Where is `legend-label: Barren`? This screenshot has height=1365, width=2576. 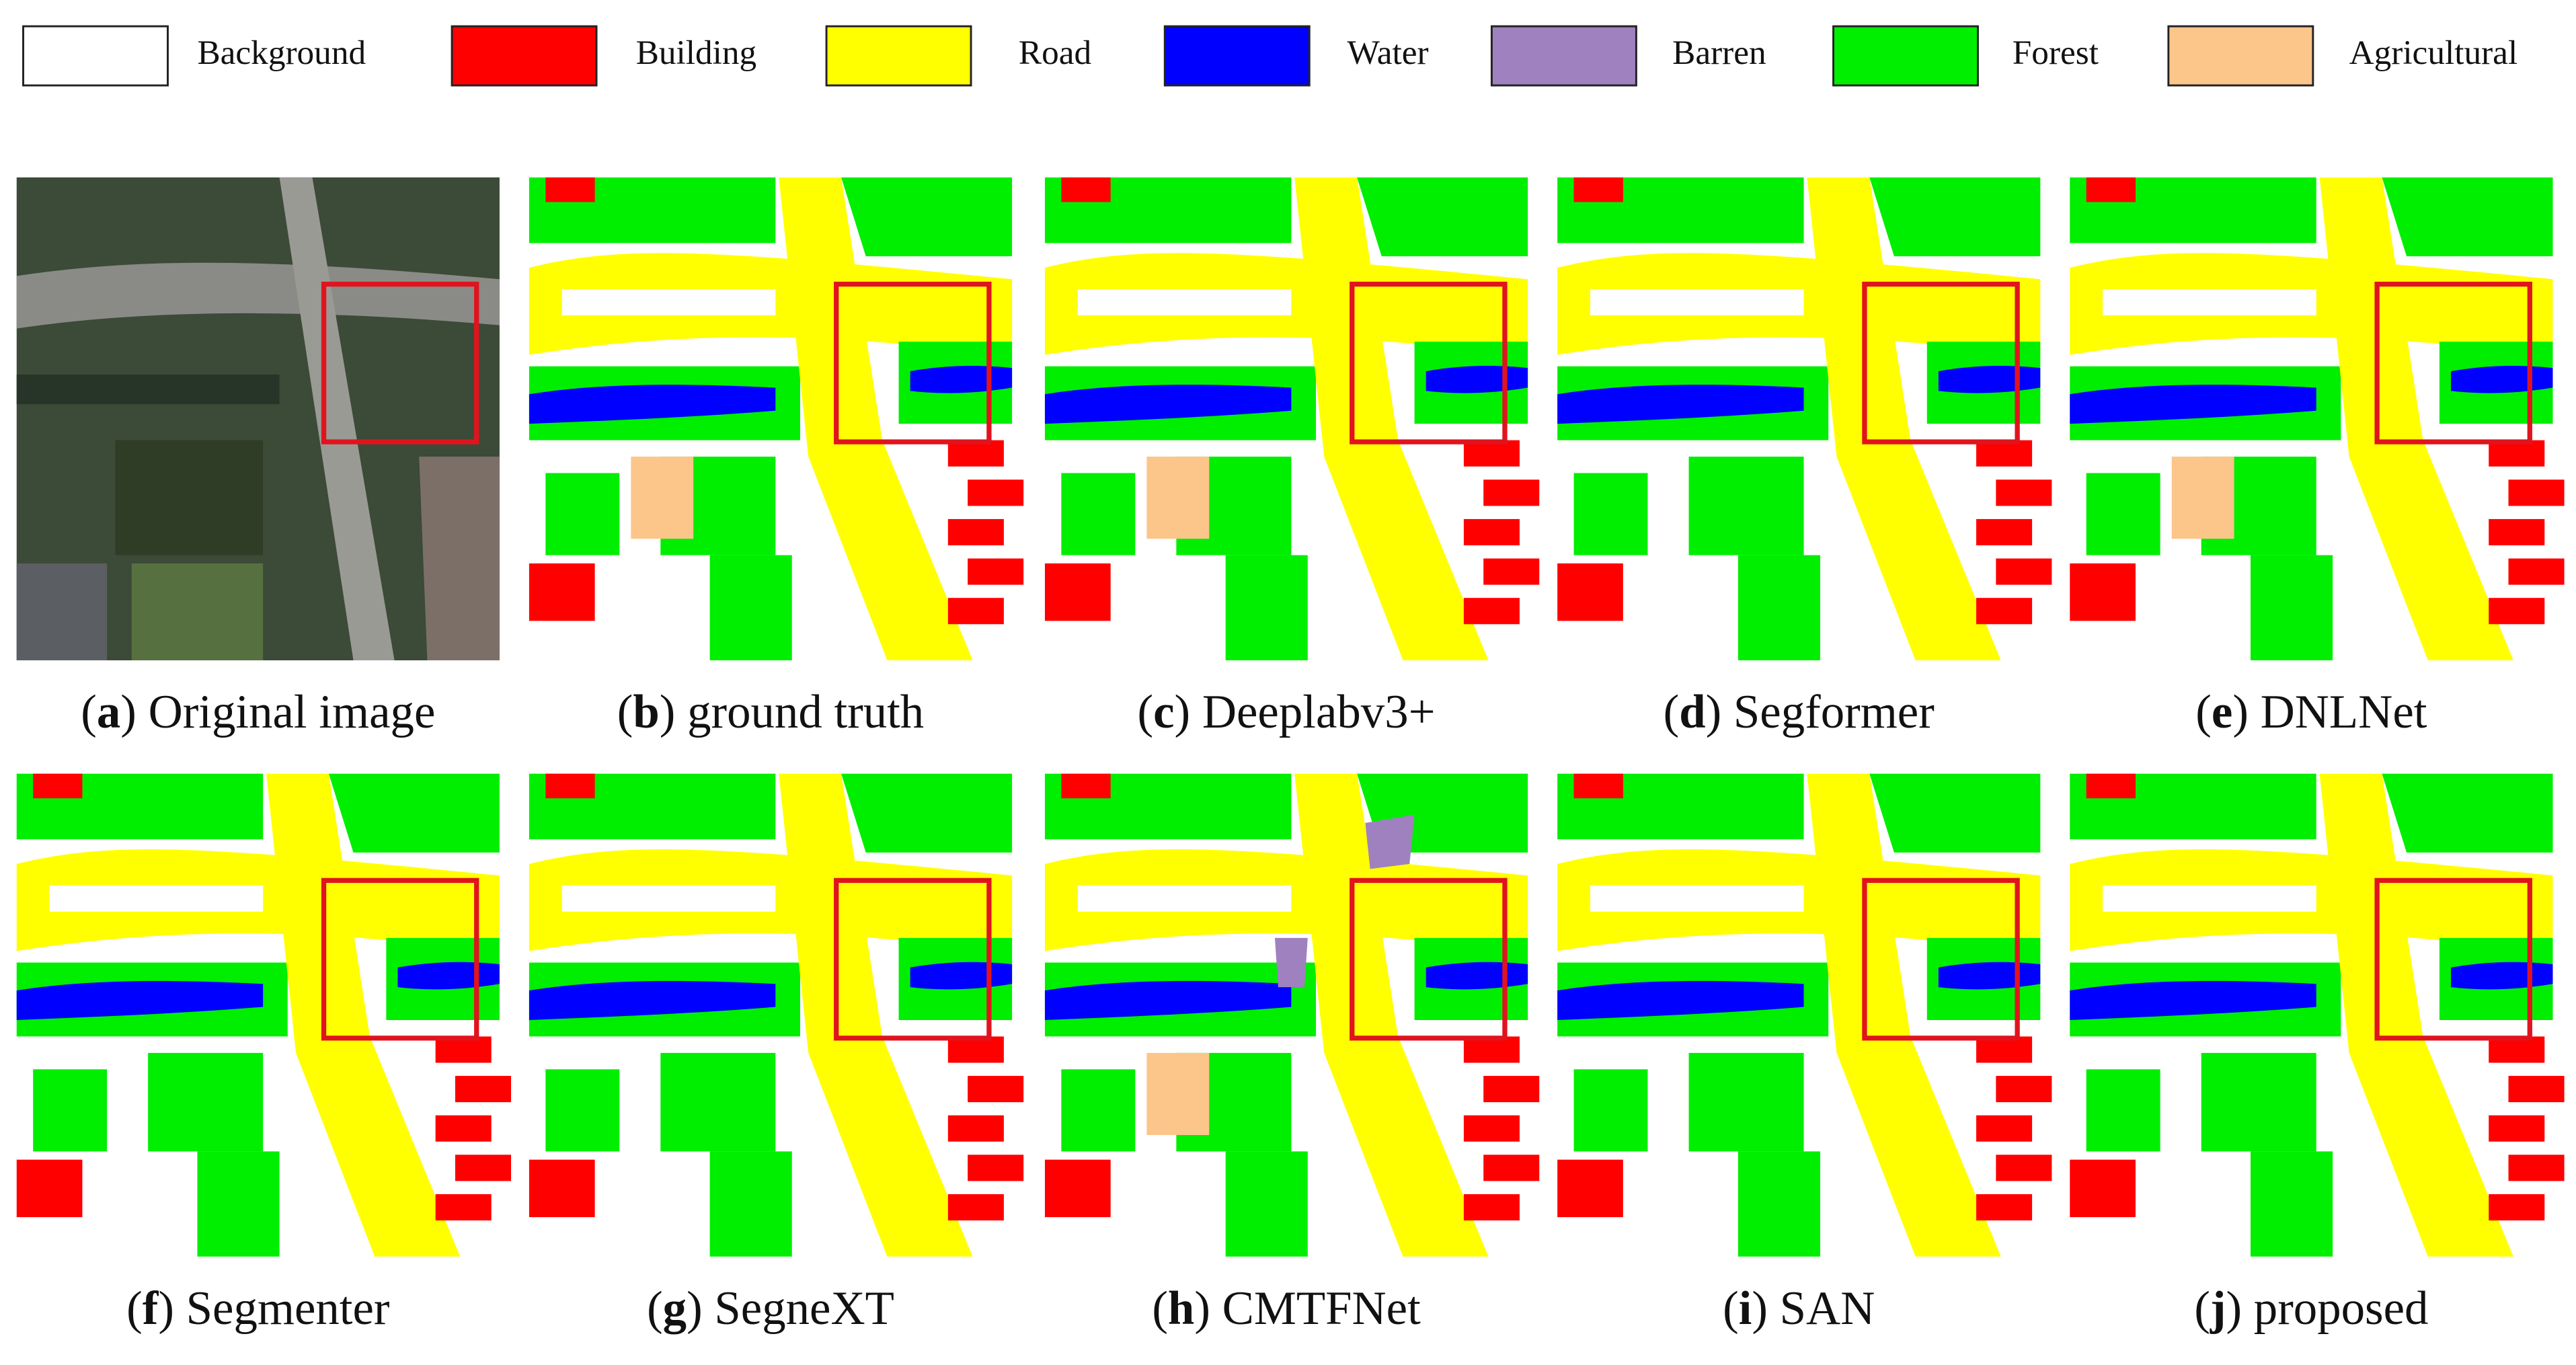
legend-label: Barren is located at coordinates (1719, 53).